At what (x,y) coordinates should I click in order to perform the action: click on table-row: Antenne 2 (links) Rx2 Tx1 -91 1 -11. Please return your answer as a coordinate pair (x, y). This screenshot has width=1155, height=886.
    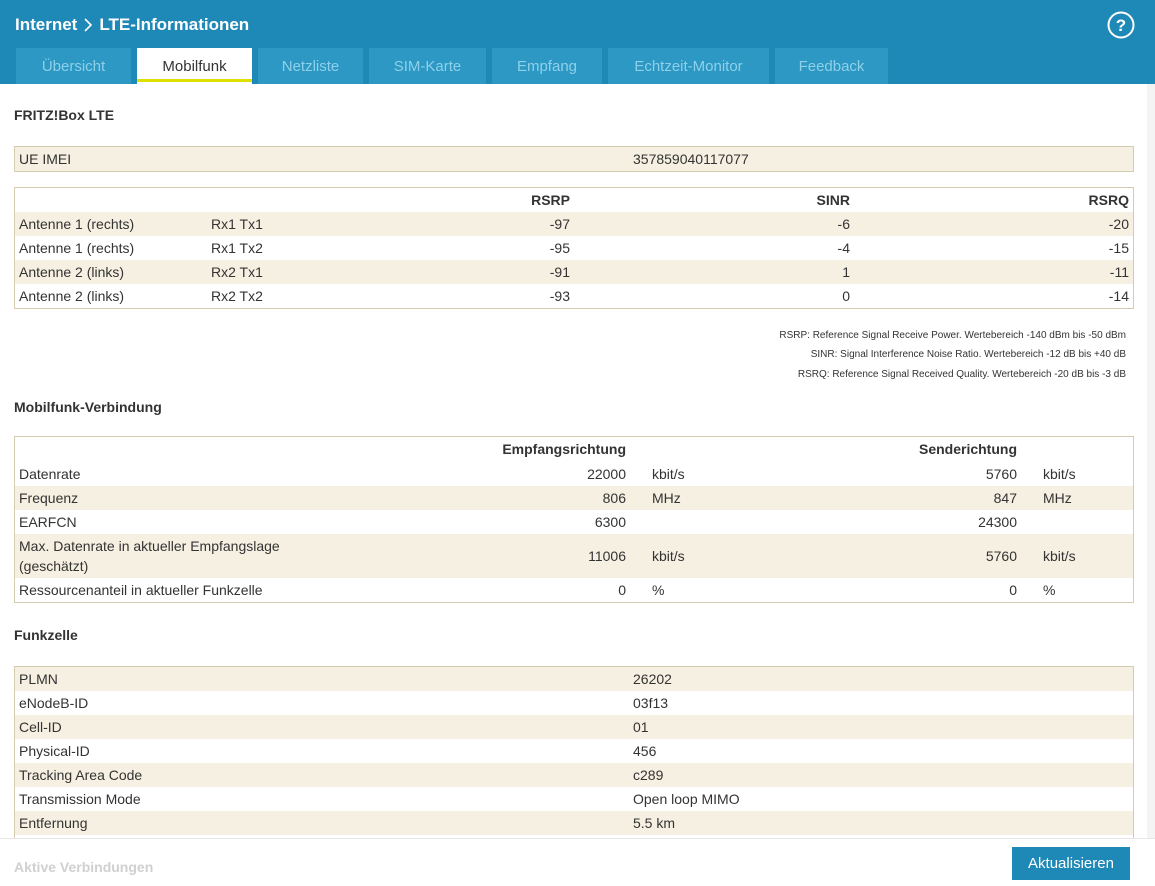
    Looking at the image, I should click on (574, 272).